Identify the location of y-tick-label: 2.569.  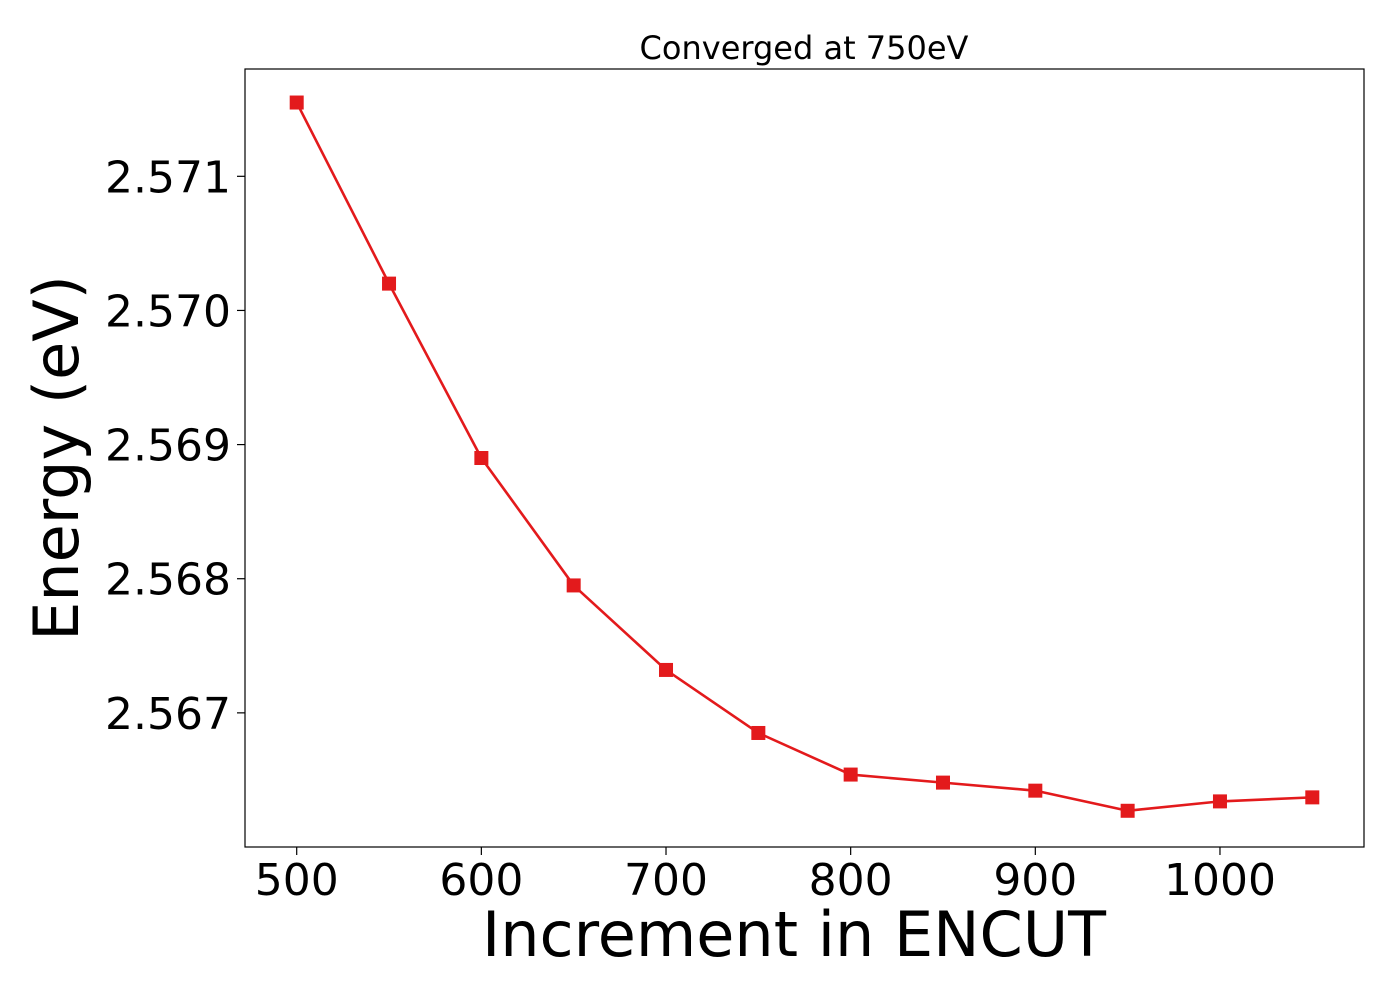
(168, 446).